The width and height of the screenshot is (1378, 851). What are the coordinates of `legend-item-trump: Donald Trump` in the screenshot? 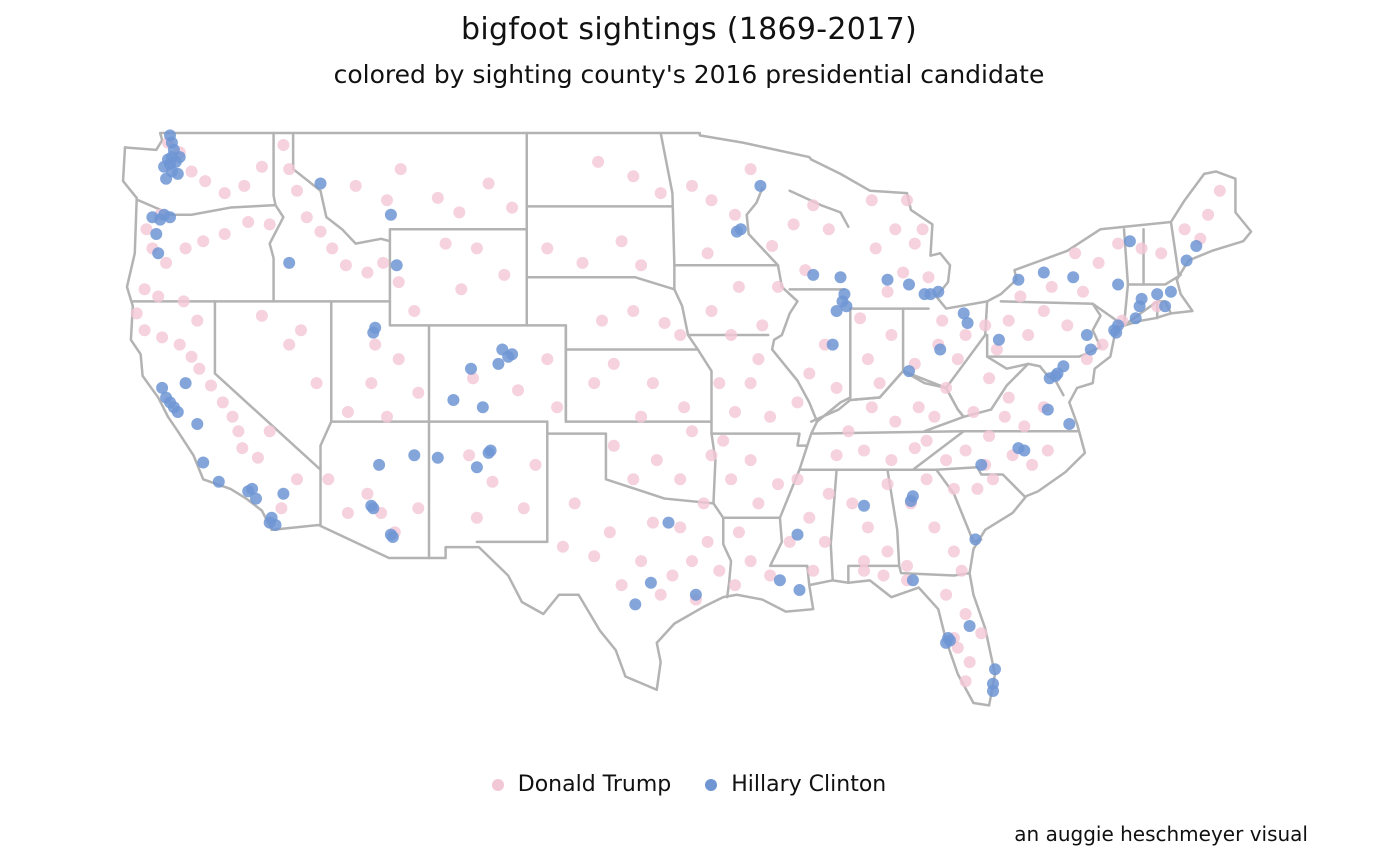 It's located at (581, 784).